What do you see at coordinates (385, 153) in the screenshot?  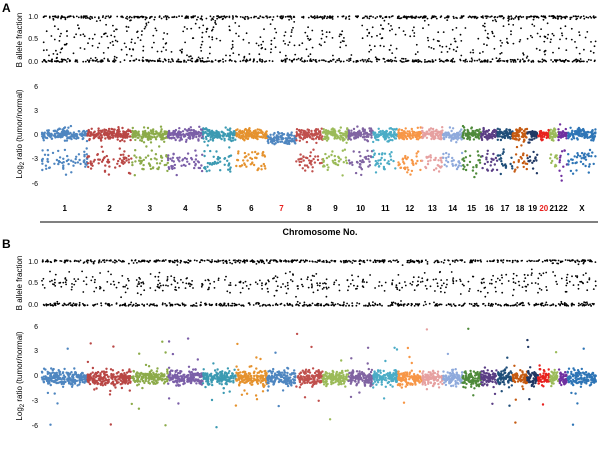 I see `log2-point-chr11` at bounding box center [385, 153].